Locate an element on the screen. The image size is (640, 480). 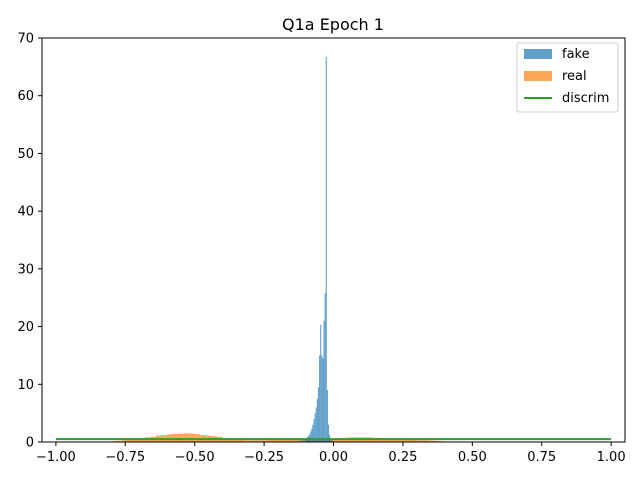
chart-title: Q1a Epoch 1 is located at coordinates (333, 24).